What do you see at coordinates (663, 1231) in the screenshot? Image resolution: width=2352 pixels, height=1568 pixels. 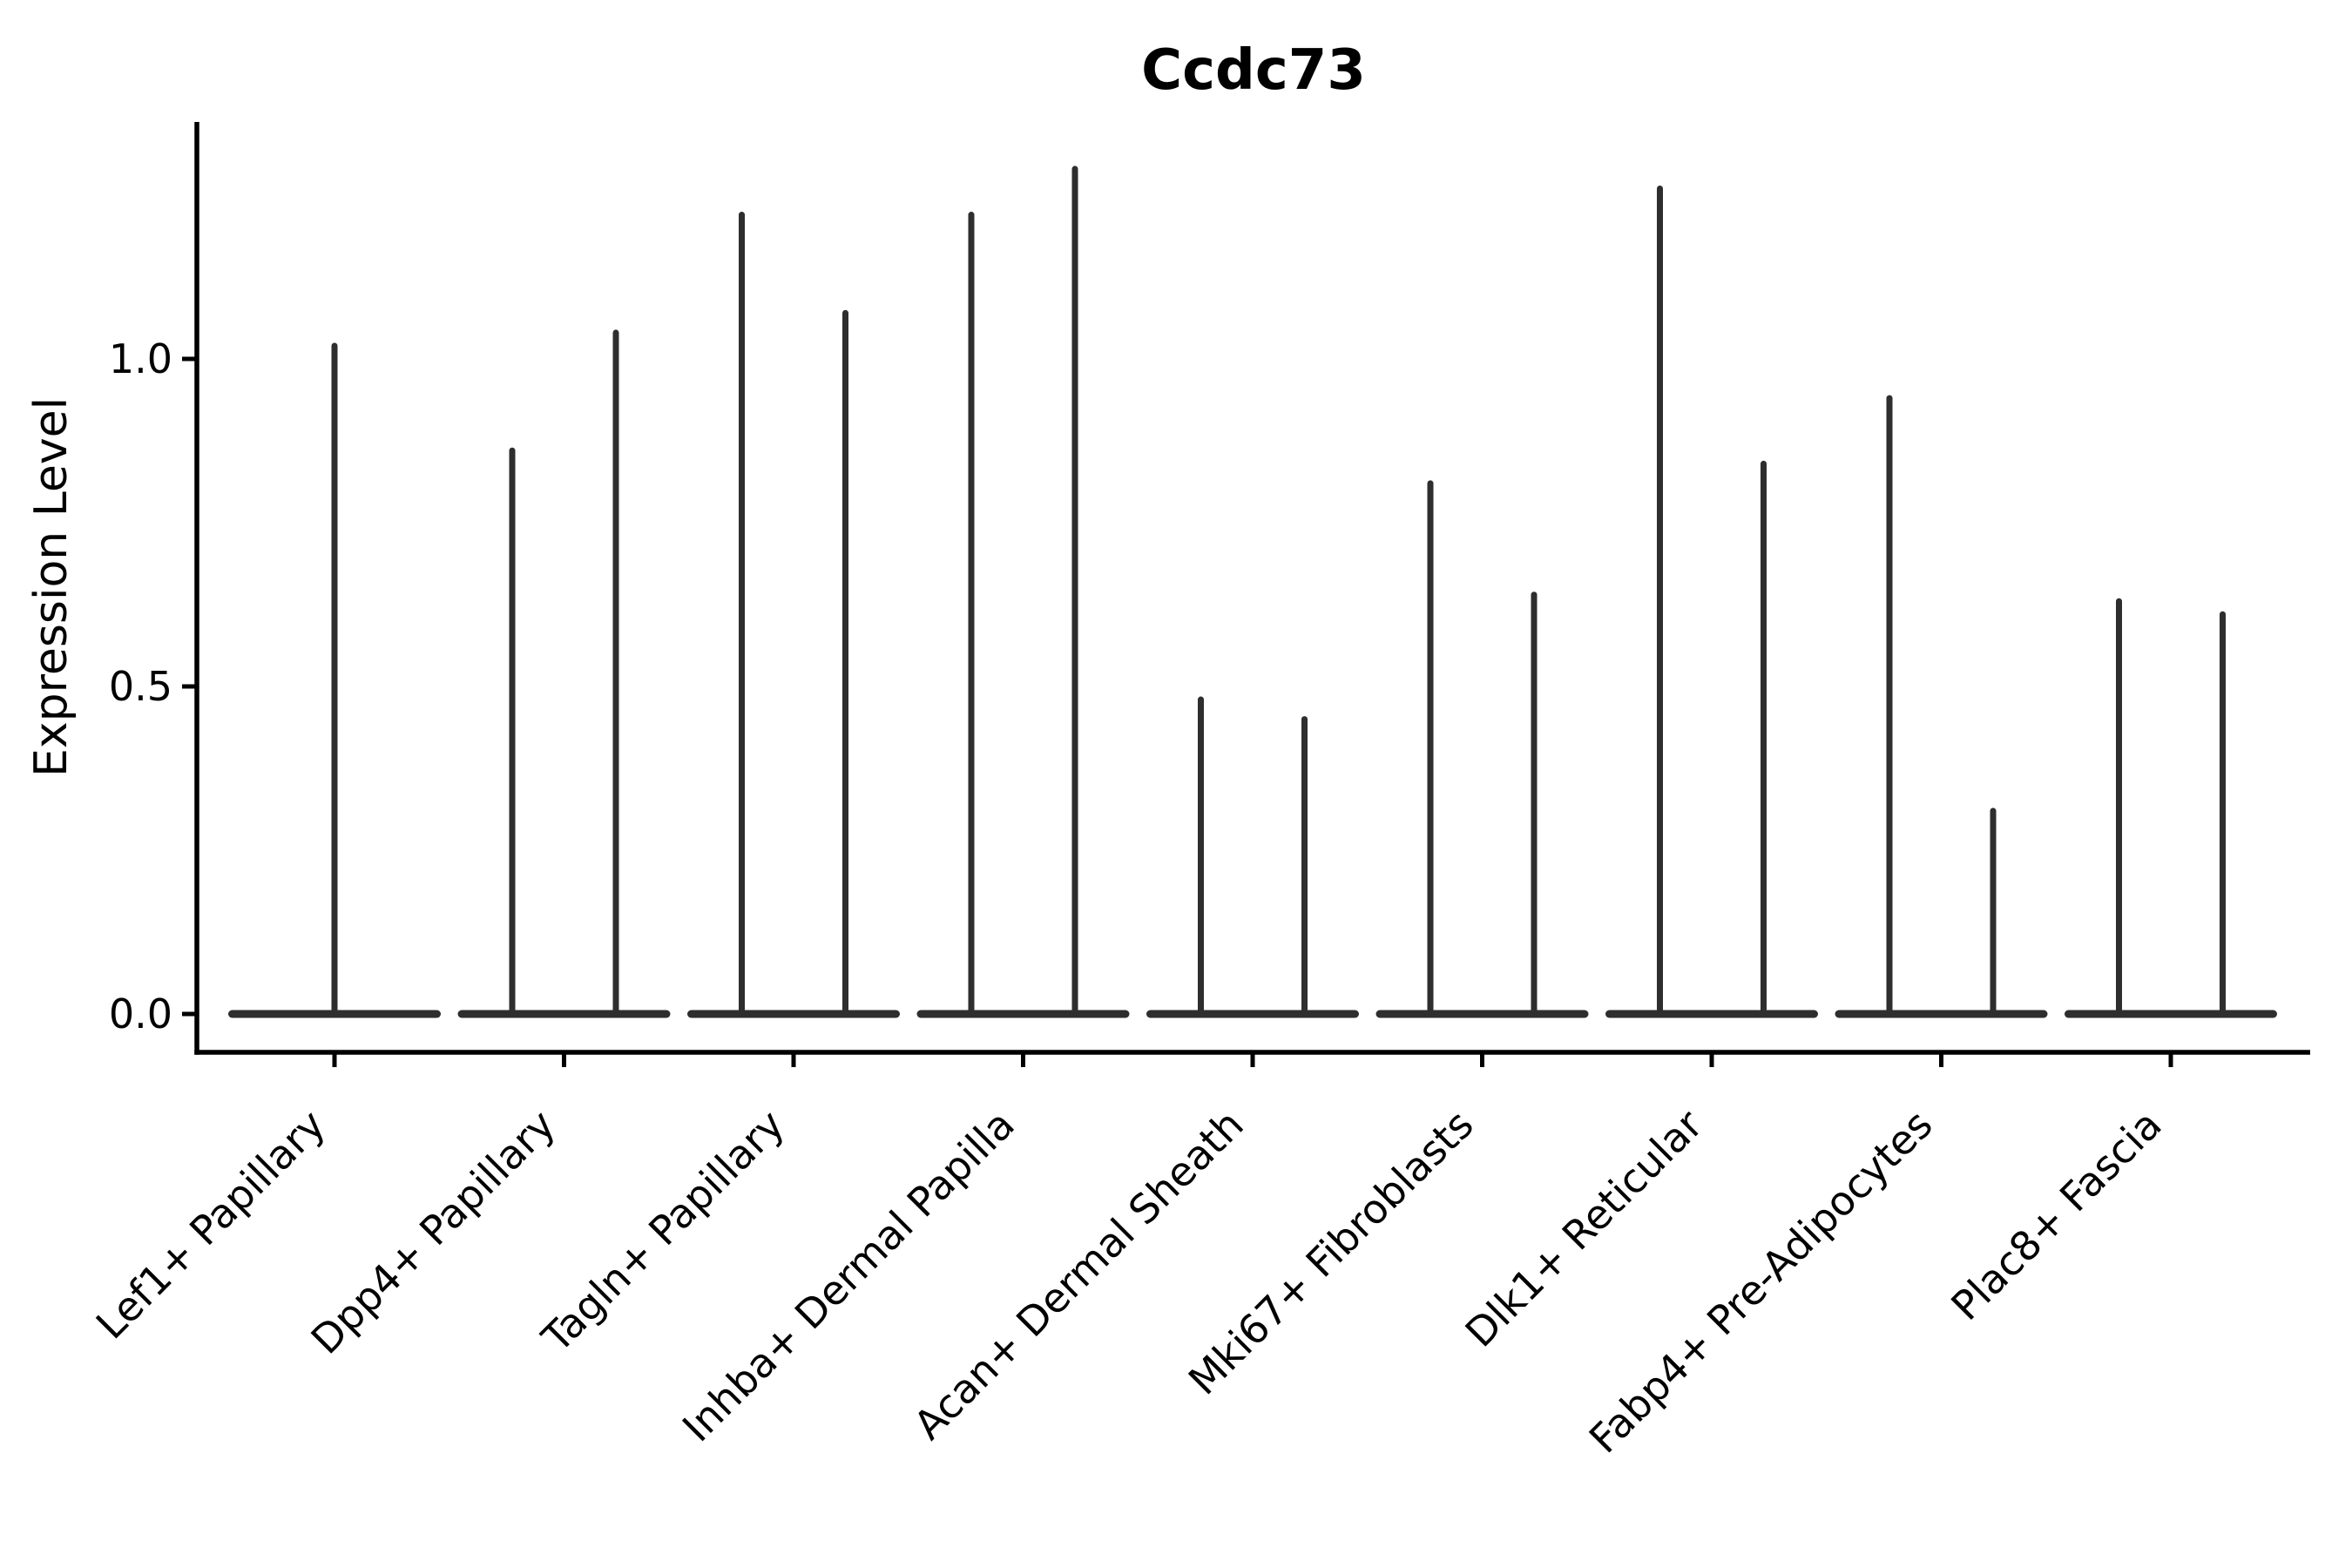 I see `x-tick-label-tagln: Tagln+ Papillary` at bounding box center [663, 1231].